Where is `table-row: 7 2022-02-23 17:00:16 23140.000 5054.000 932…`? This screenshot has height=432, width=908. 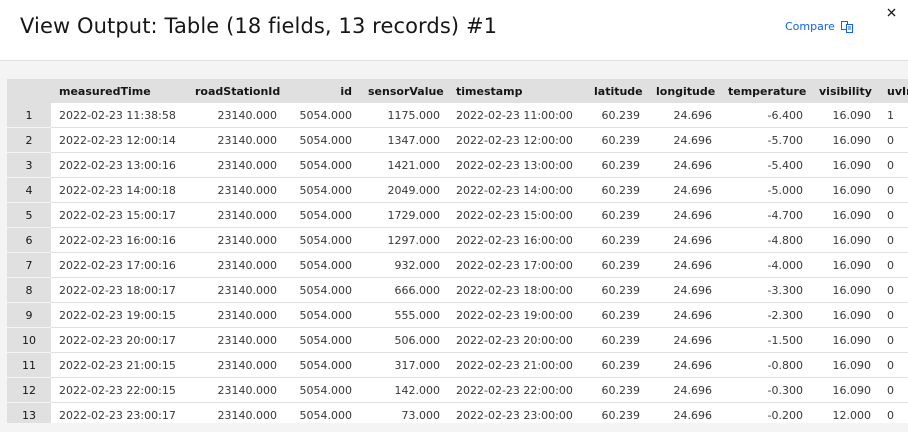
table-row: 7 2022-02-23 17:00:16 23140.000 5054.000 932… is located at coordinates (457, 265).